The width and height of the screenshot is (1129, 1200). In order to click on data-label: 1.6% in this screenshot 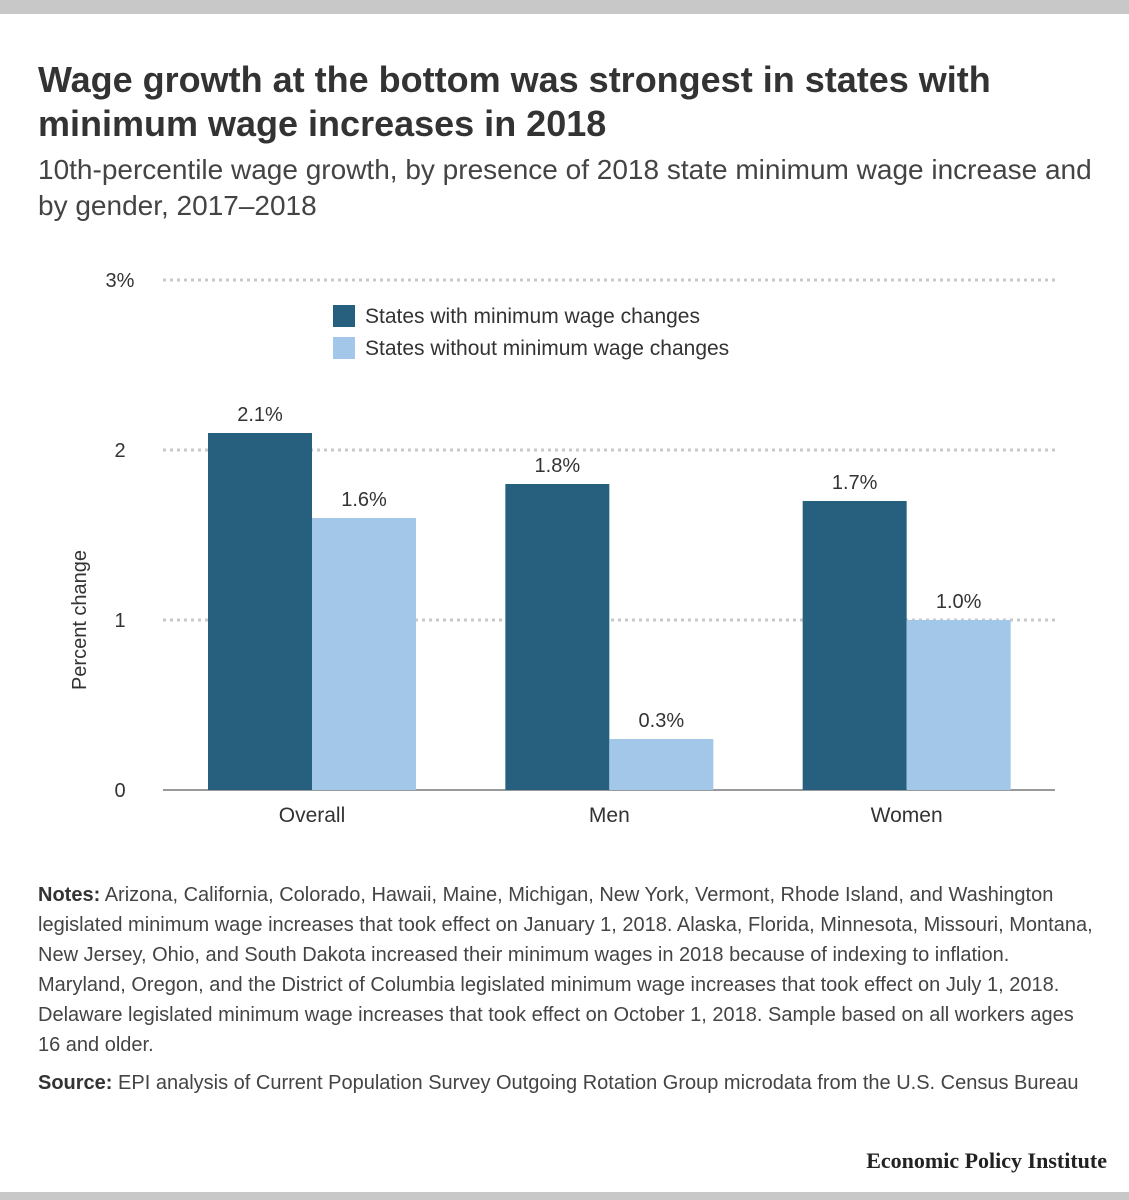, I will do `click(364, 500)`.